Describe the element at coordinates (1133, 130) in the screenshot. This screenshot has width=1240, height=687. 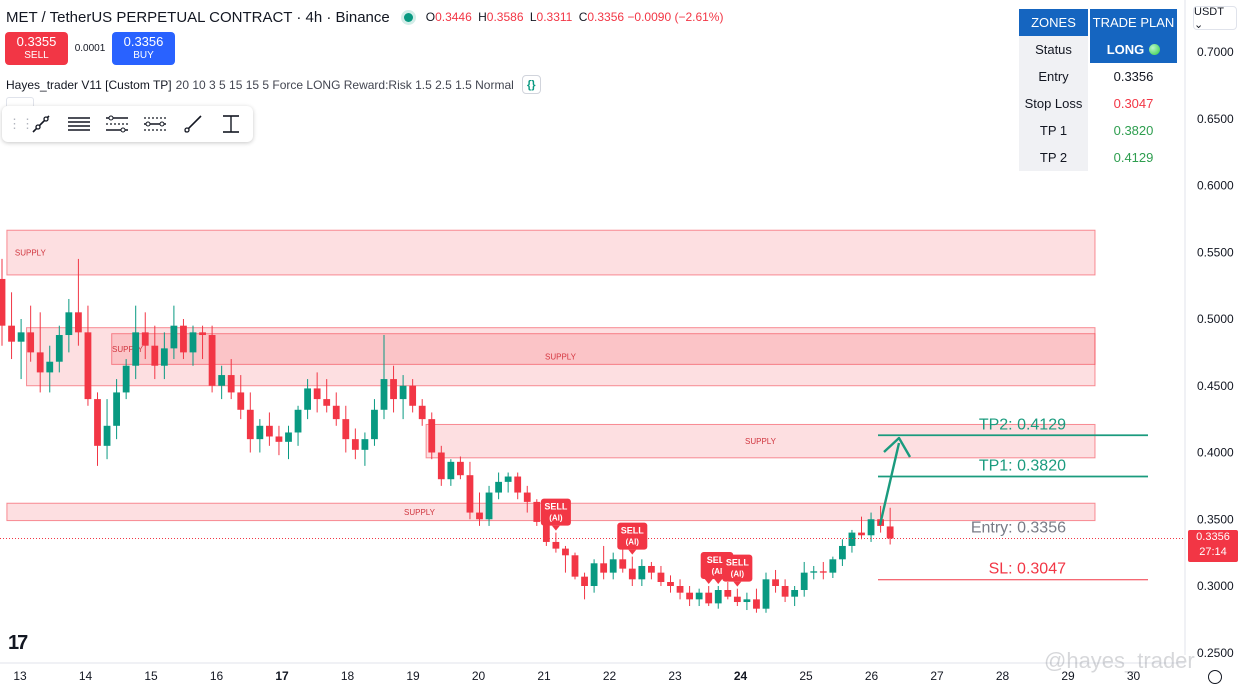
I see `tp1-value: 0.3820` at that location.